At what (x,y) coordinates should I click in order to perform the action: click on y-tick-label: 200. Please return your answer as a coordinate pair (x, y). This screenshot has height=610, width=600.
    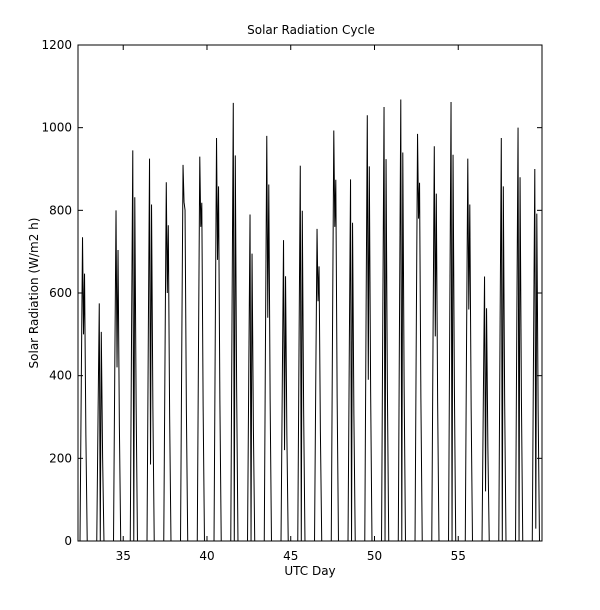
    Looking at the image, I should click on (60, 458).